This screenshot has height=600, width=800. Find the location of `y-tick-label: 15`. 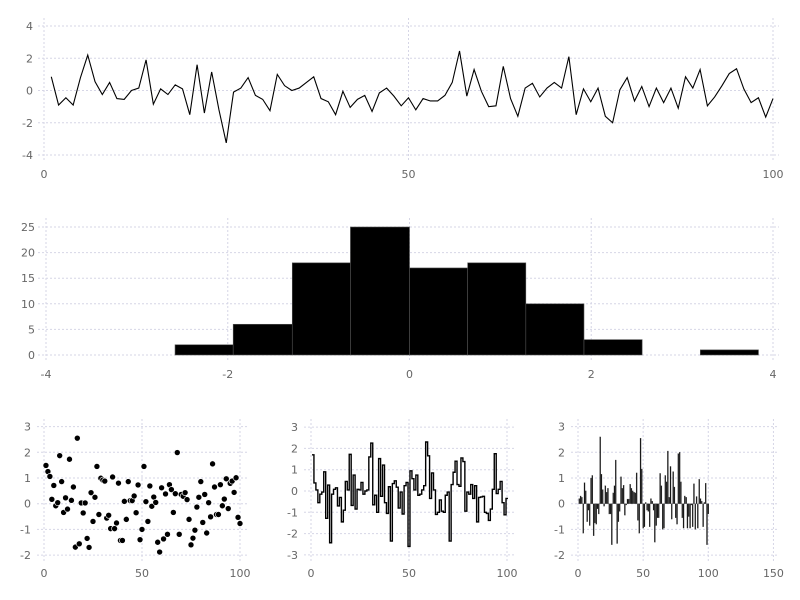

y-tick-label: 15 is located at coordinates (28, 278).